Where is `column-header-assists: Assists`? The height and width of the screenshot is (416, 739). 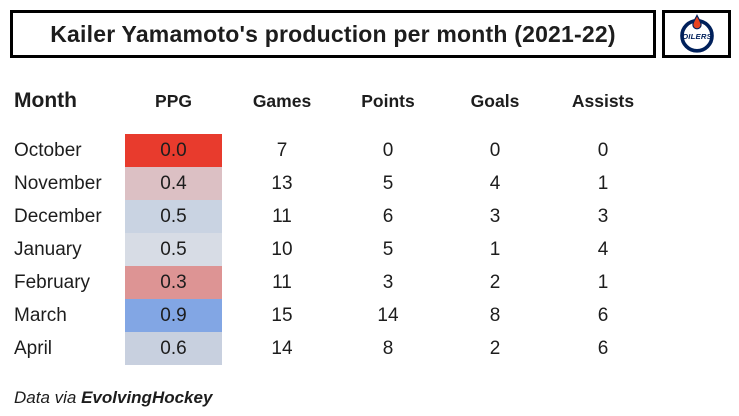
column-header-assists: Assists is located at coordinates (603, 100).